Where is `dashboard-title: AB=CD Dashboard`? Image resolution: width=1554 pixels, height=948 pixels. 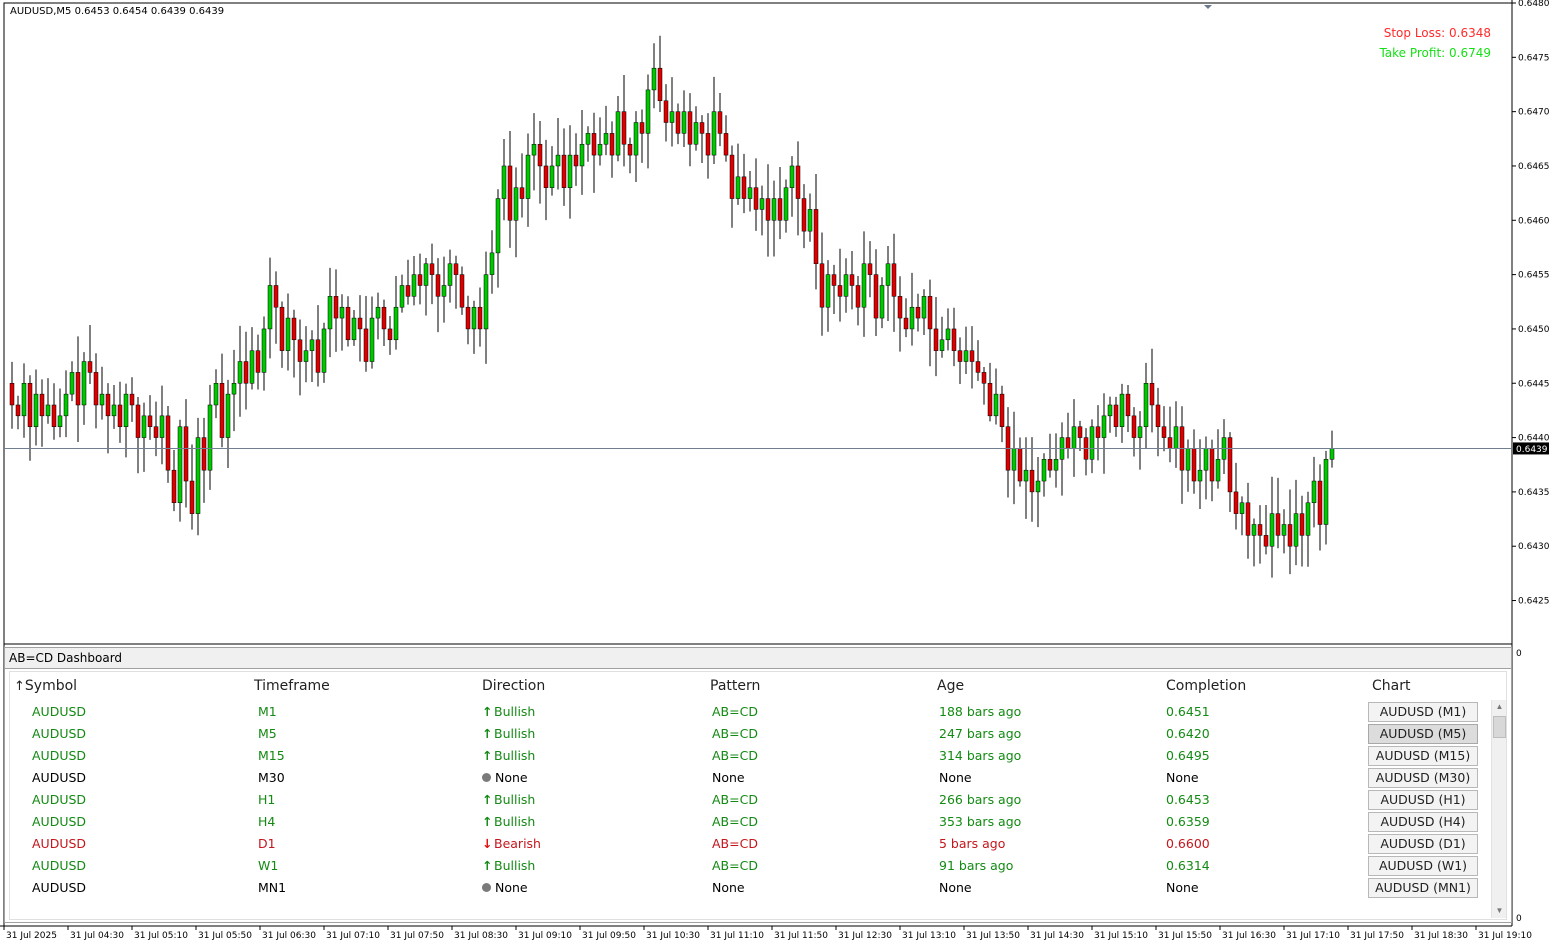
dashboard-title: AB=CD Dashboard is located at coordinates (758, 658).